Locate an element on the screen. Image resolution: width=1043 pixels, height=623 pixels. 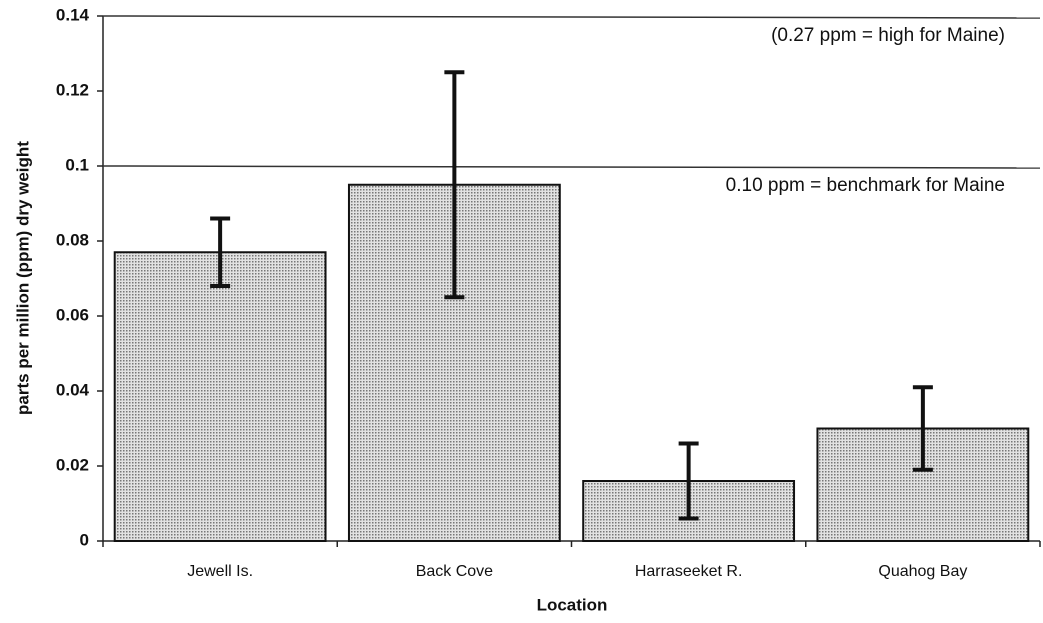
x-tick-label: Back Cove is located at coordinates (454, 571).